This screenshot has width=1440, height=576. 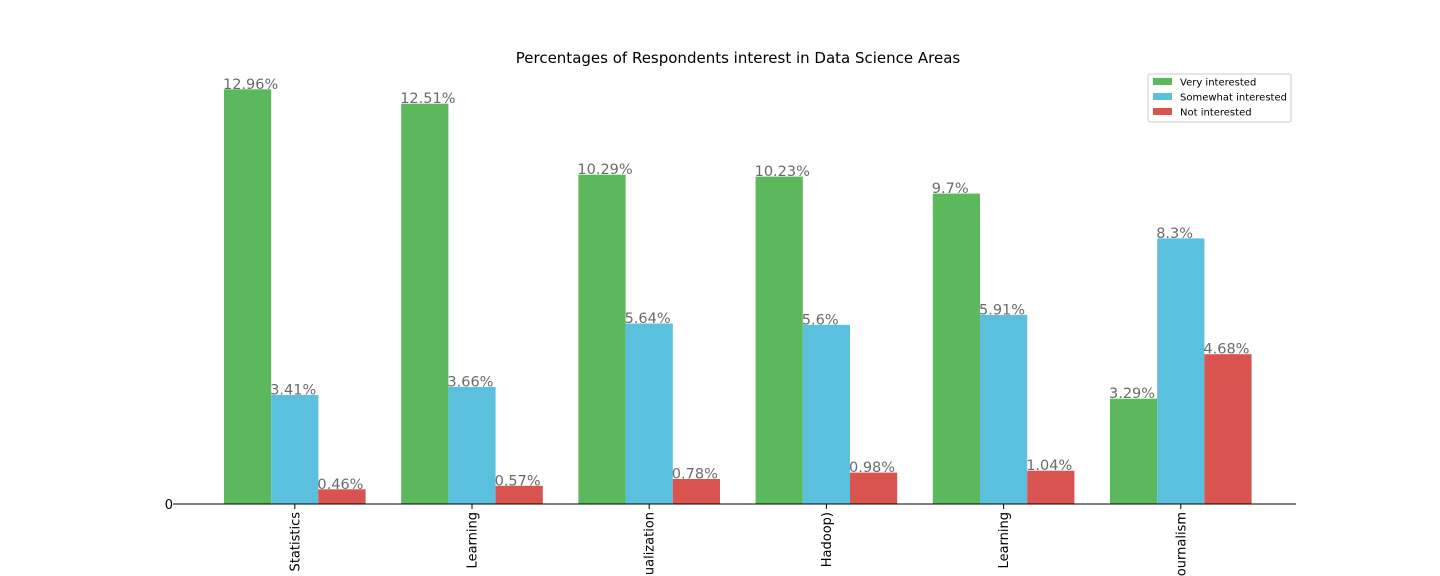 I want to click on legend-label: Not interested, so click(x=1216, y=113).